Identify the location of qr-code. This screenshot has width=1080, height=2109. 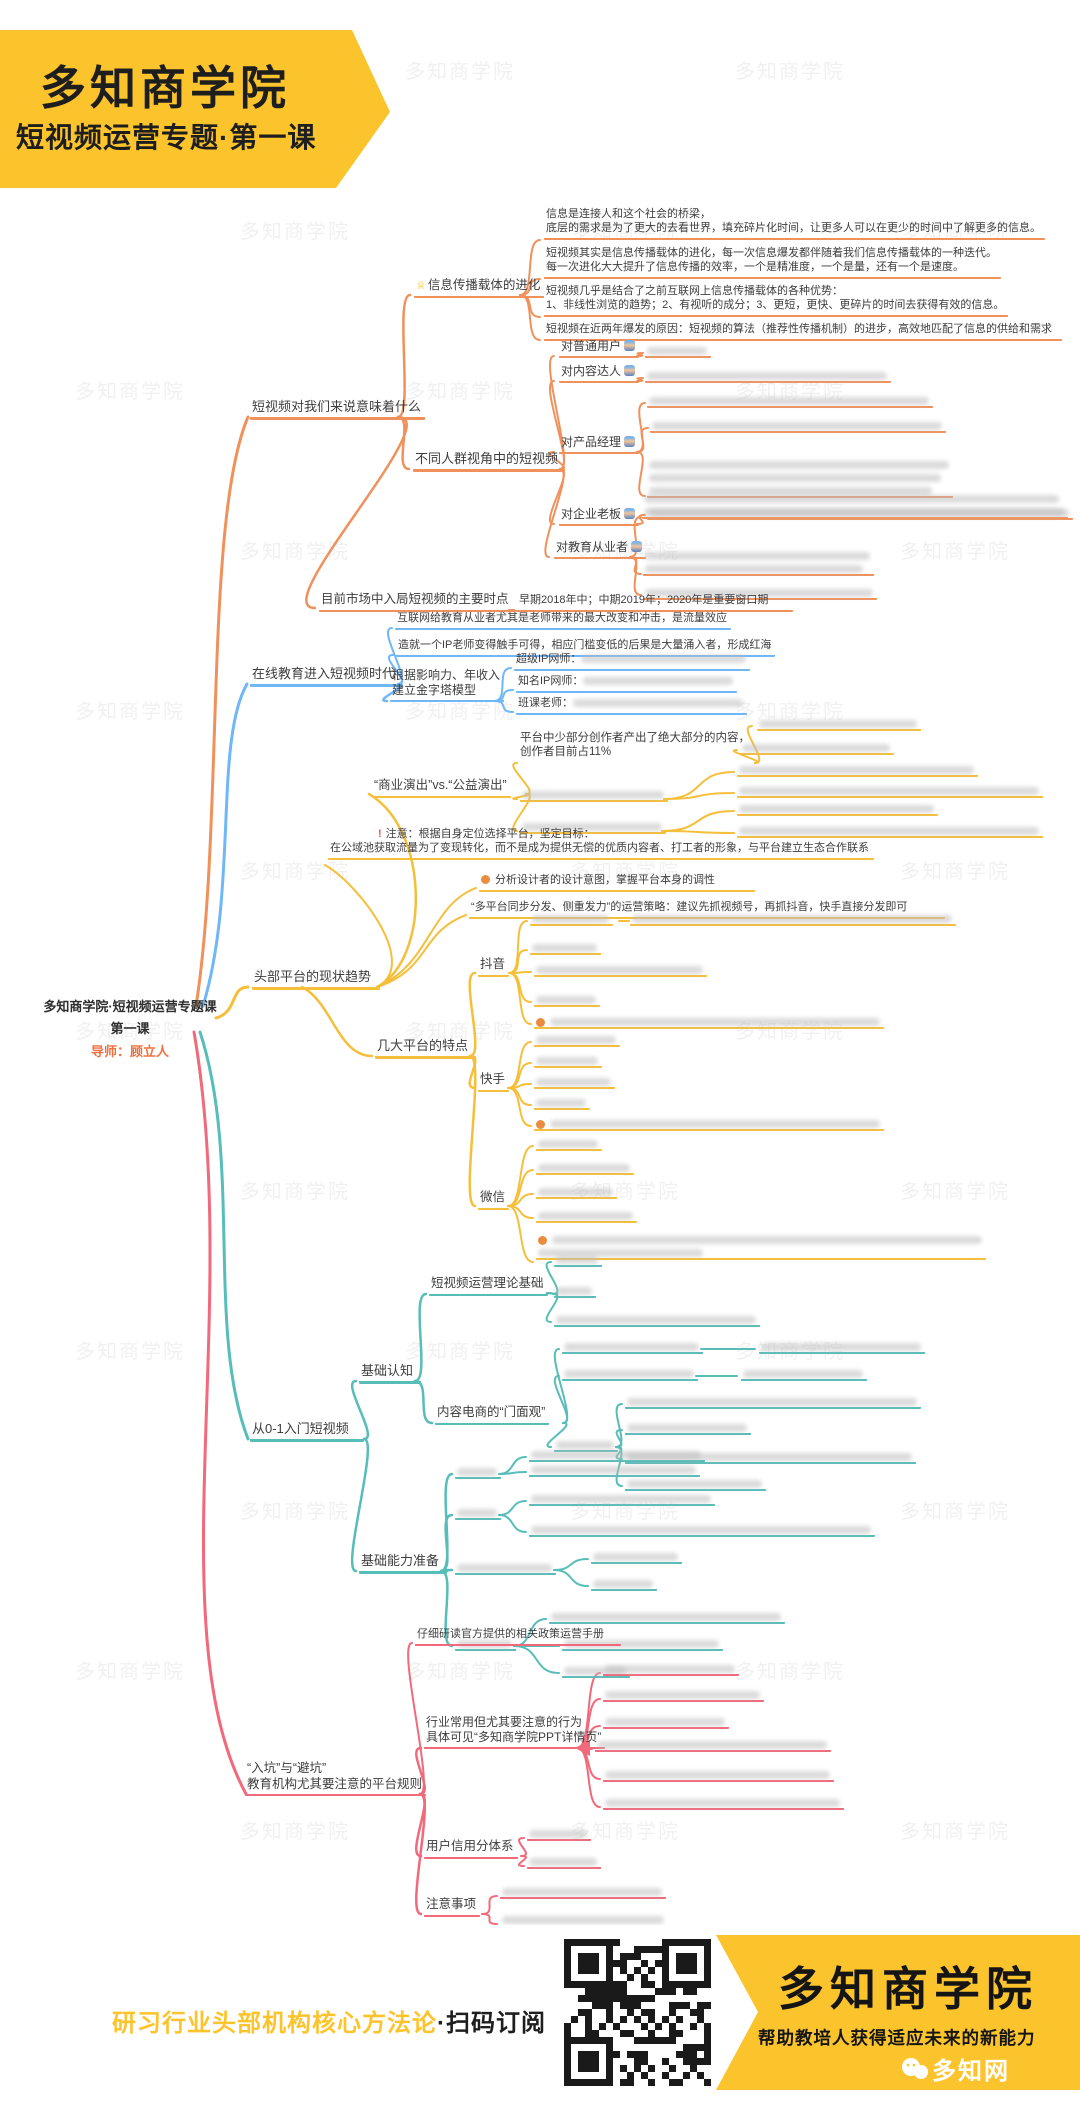
(637, 2012).